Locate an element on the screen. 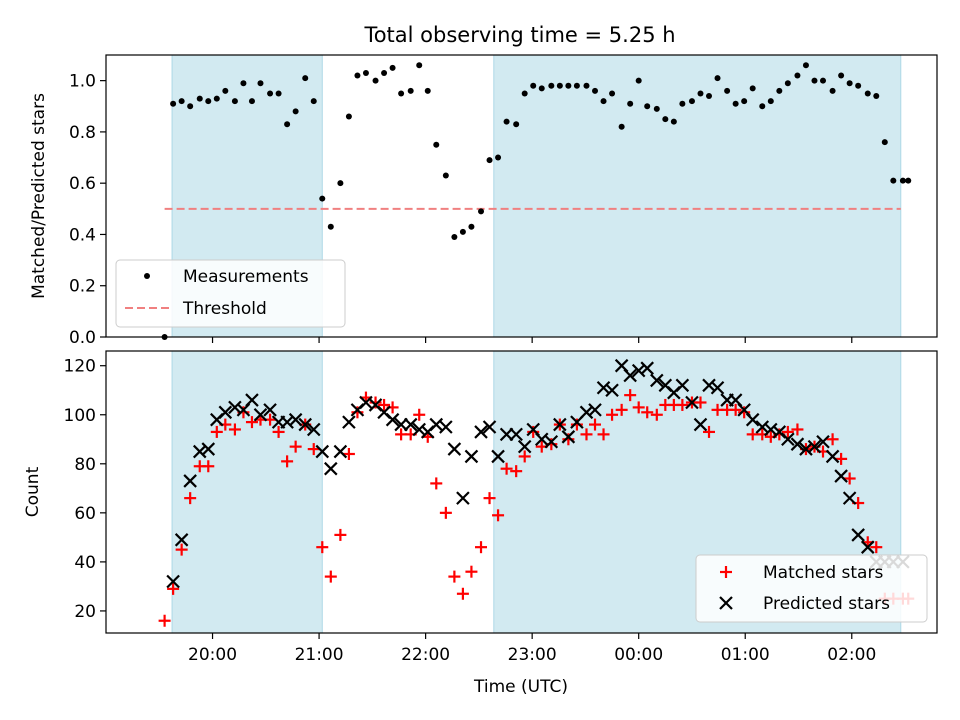 This screenshot has height=720, width=960. bottom-y-label: Count is located at coordinates (33, 491).